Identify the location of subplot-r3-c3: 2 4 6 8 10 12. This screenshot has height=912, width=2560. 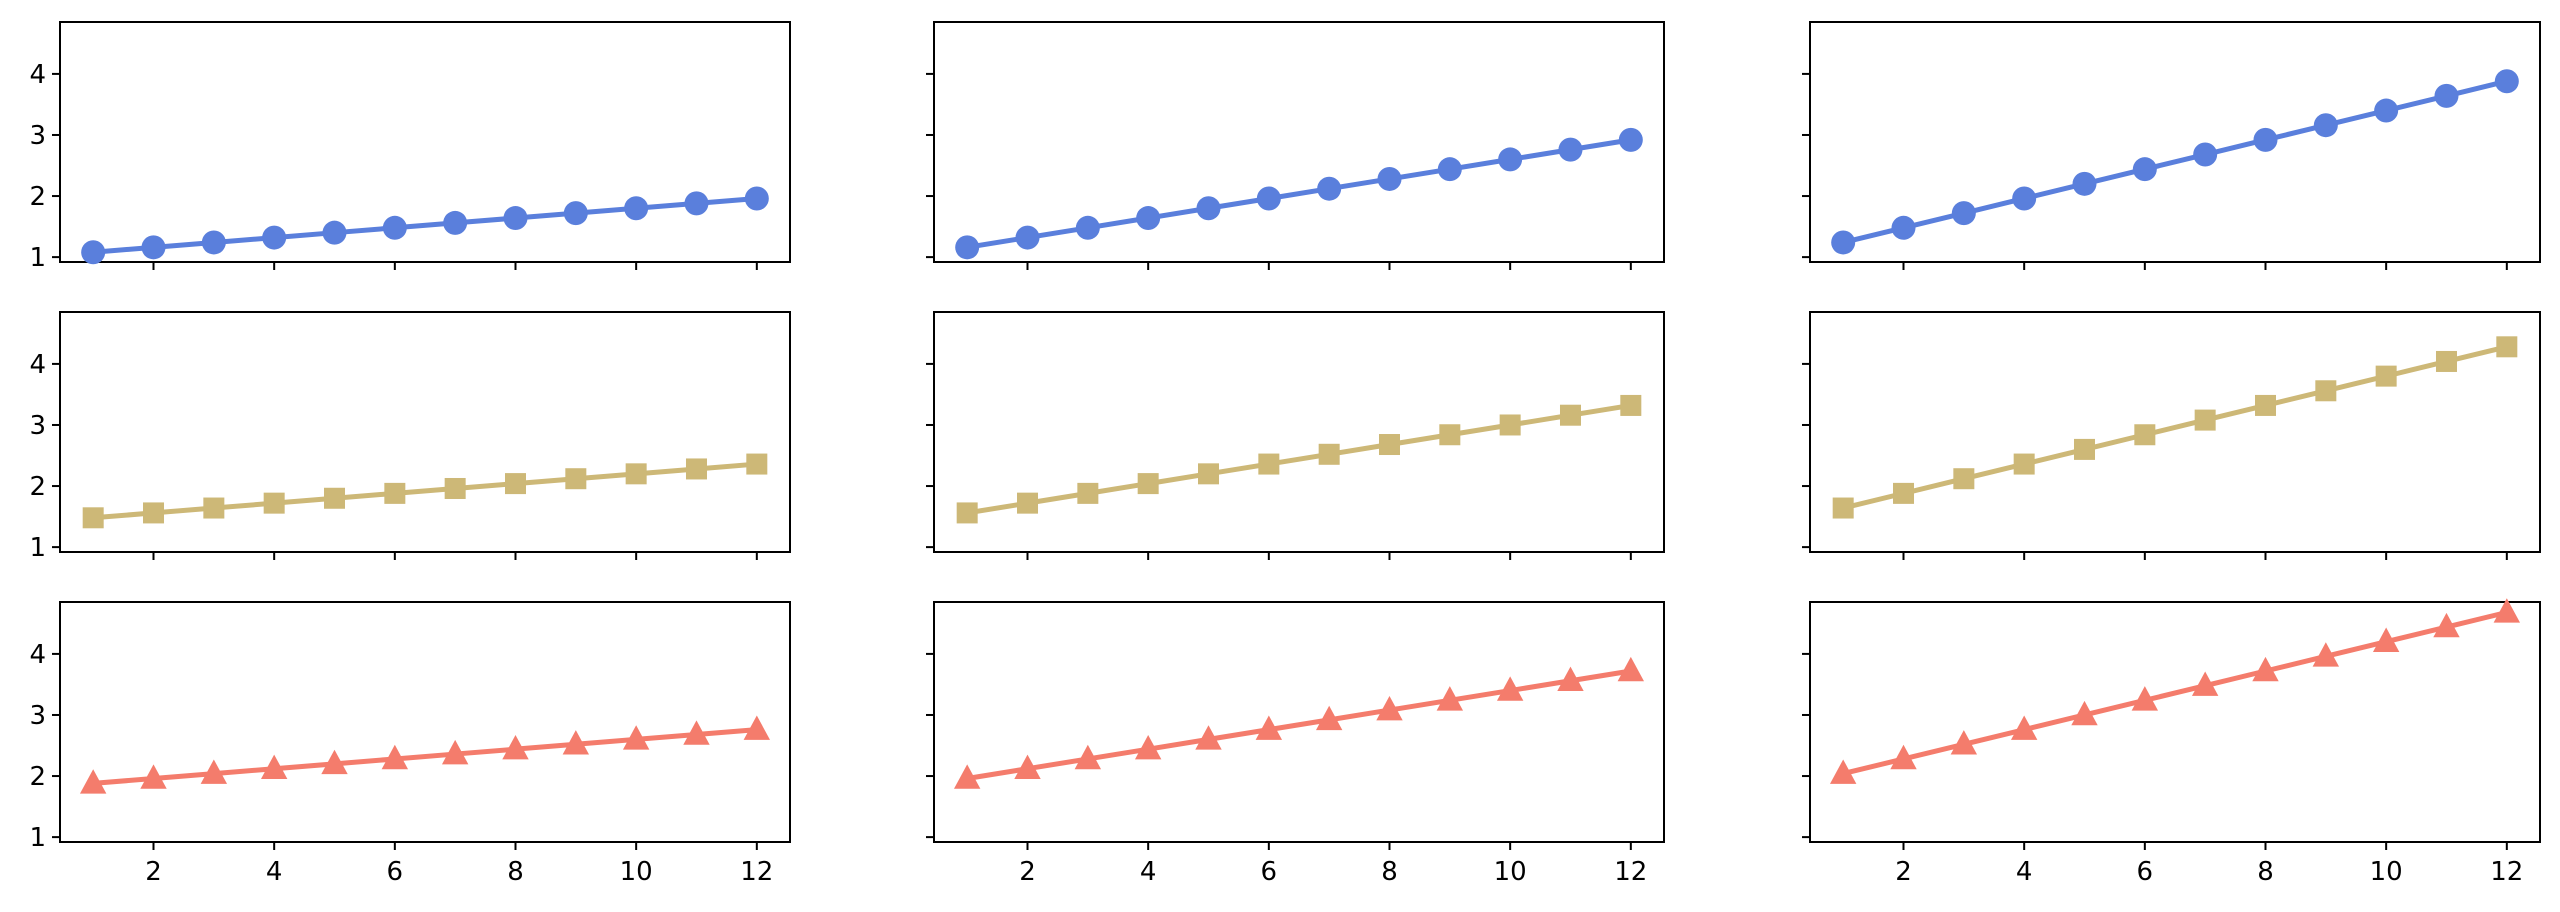
(2171, 742).